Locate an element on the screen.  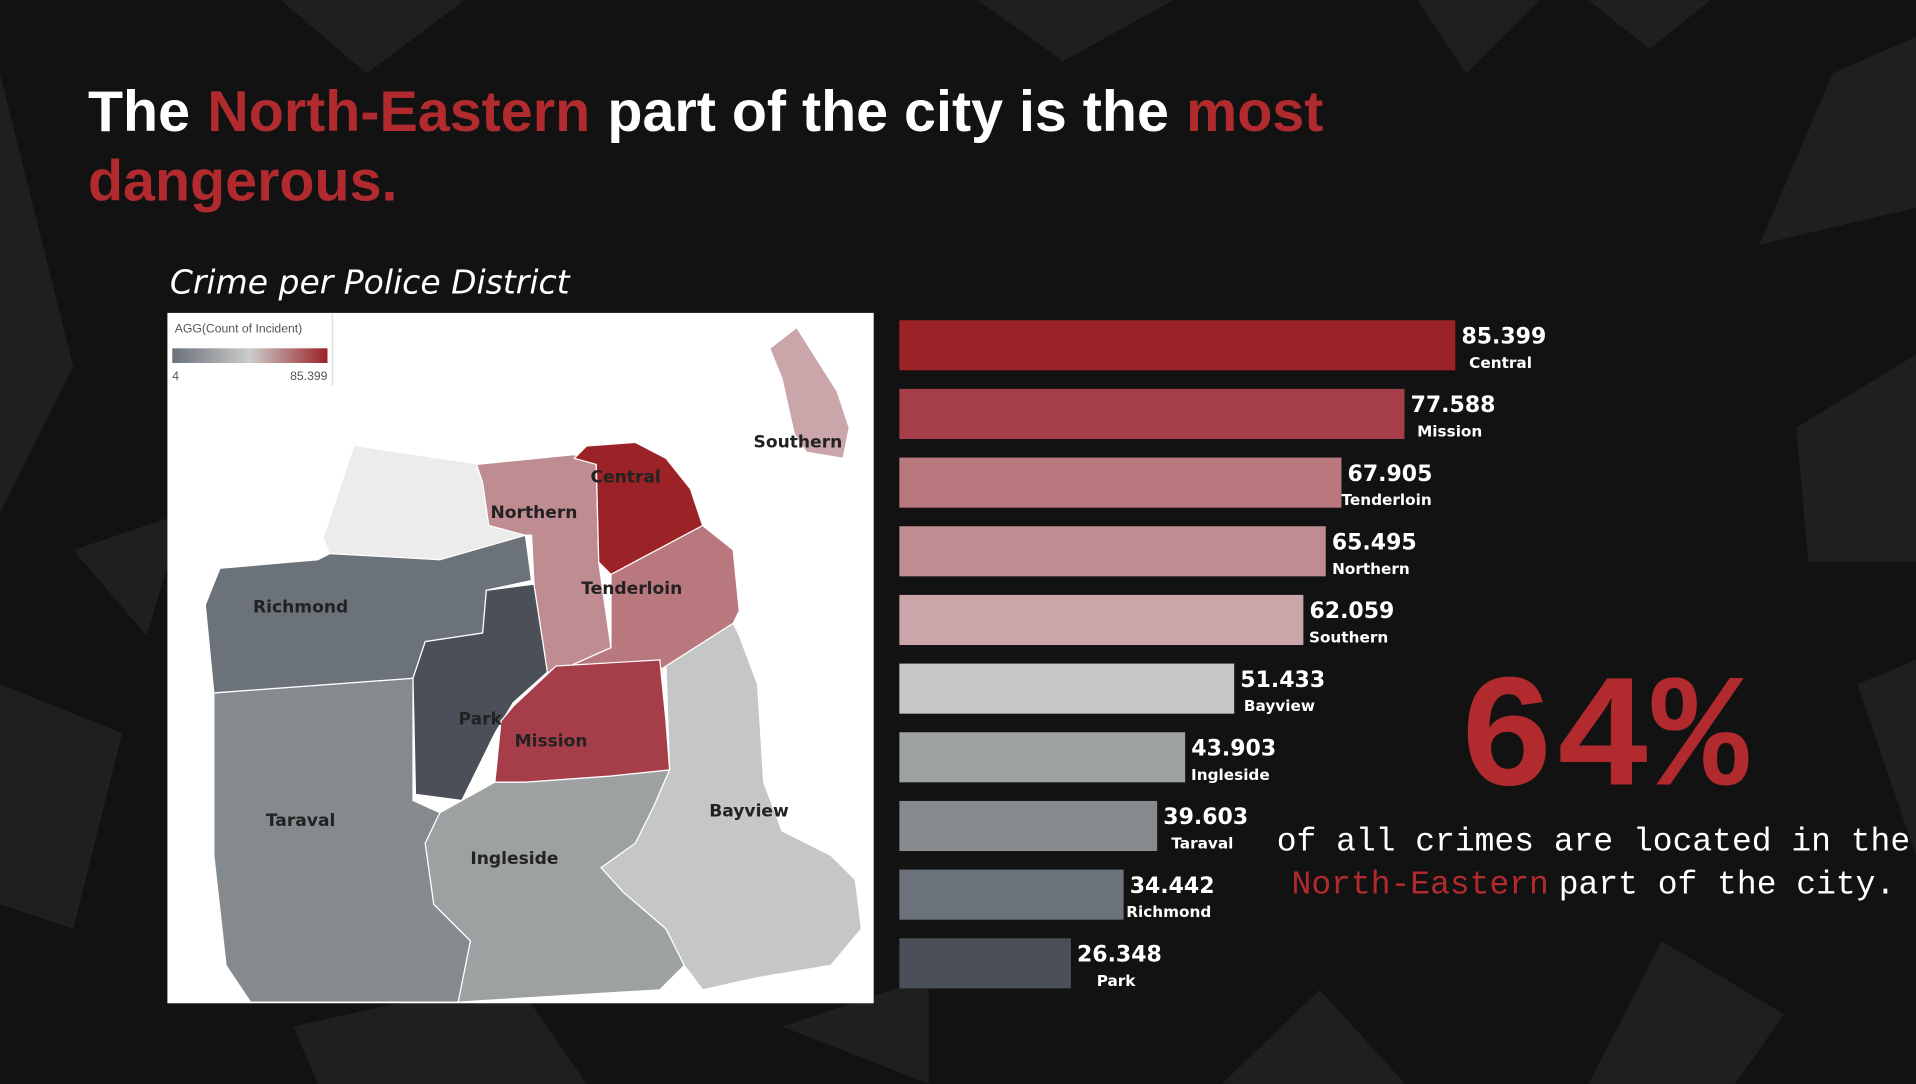
text-line: of all crimes are located in the is located at coordinates (1593, 842).